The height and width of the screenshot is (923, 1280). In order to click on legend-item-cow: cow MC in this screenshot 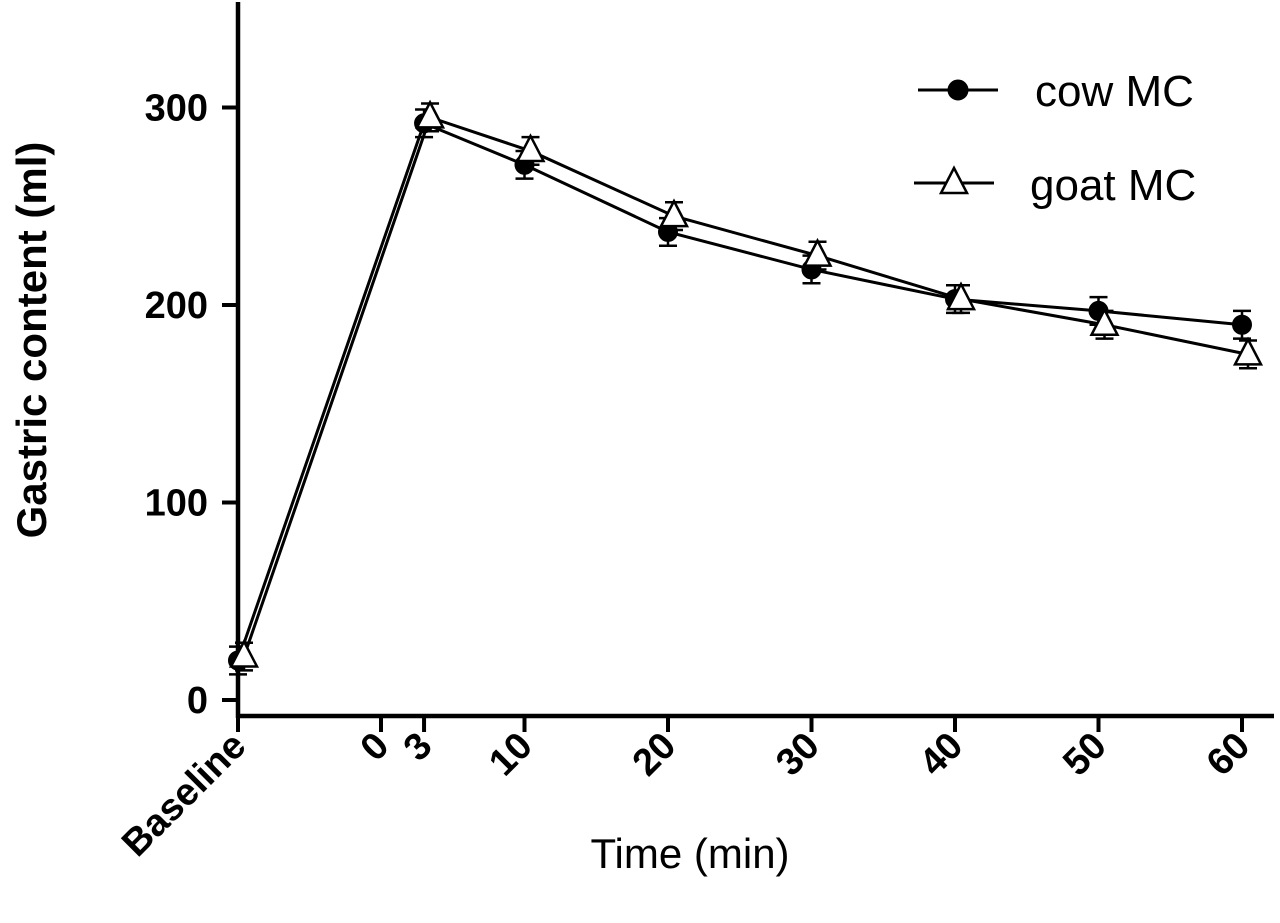, I will do `click(1056, 91)`.